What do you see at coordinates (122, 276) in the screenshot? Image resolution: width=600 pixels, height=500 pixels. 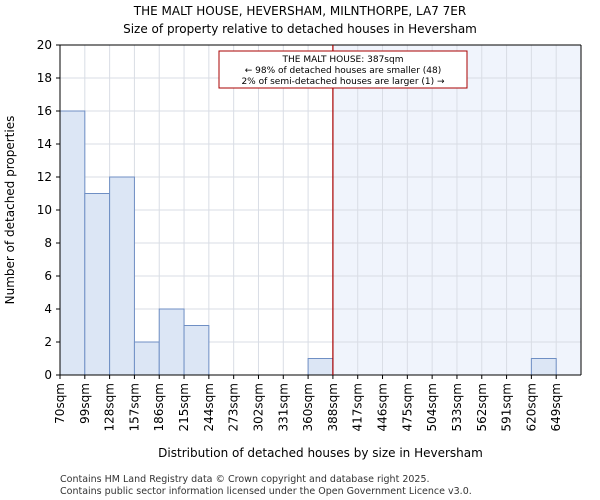 I see `bar-128sqm` at bounding box center [122, 276].